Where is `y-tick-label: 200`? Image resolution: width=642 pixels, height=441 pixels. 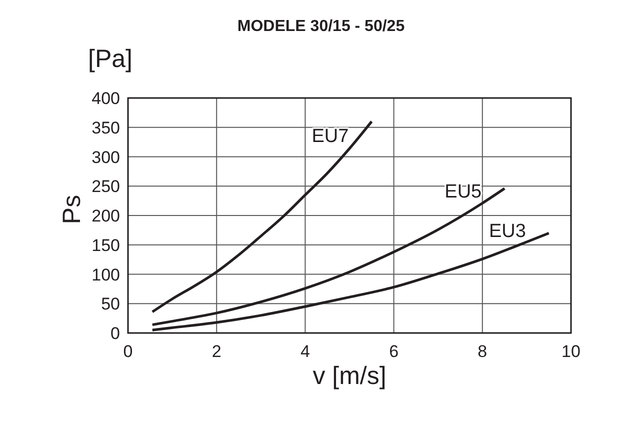 y-tick-label: 200 is located at coordinates (106, 216).